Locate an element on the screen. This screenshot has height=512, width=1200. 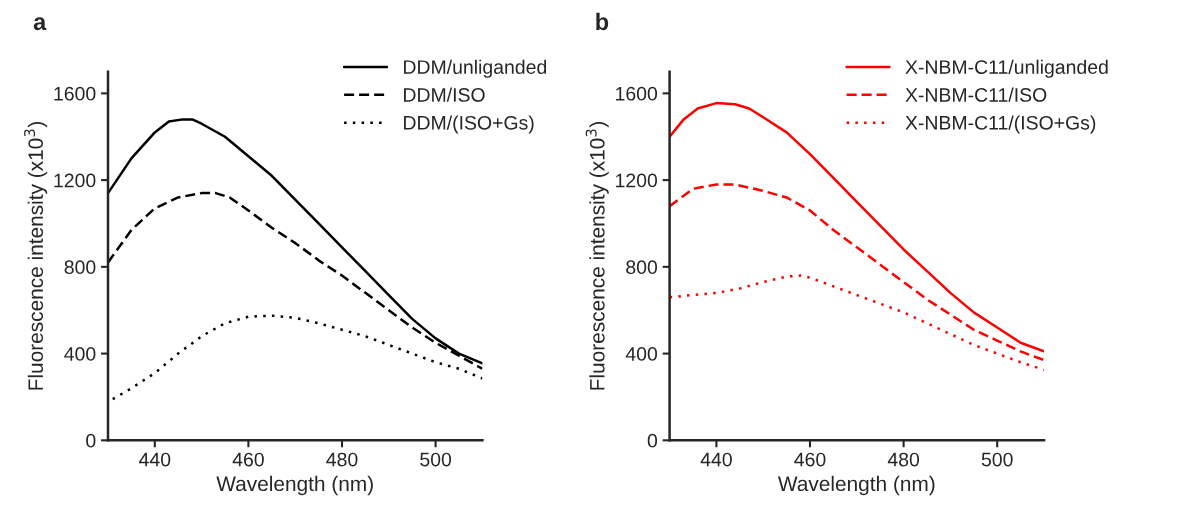
text: b is located at coordinates (602, 21).